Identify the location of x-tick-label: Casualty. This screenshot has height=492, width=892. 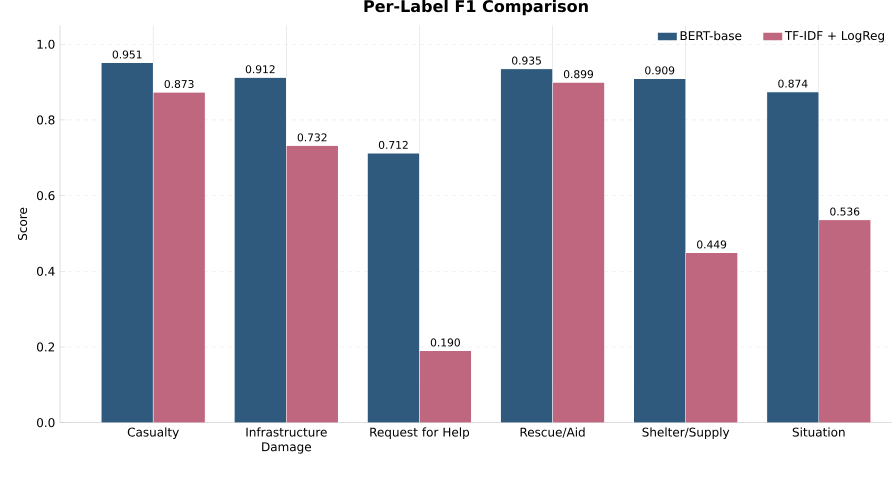
(153, 433).